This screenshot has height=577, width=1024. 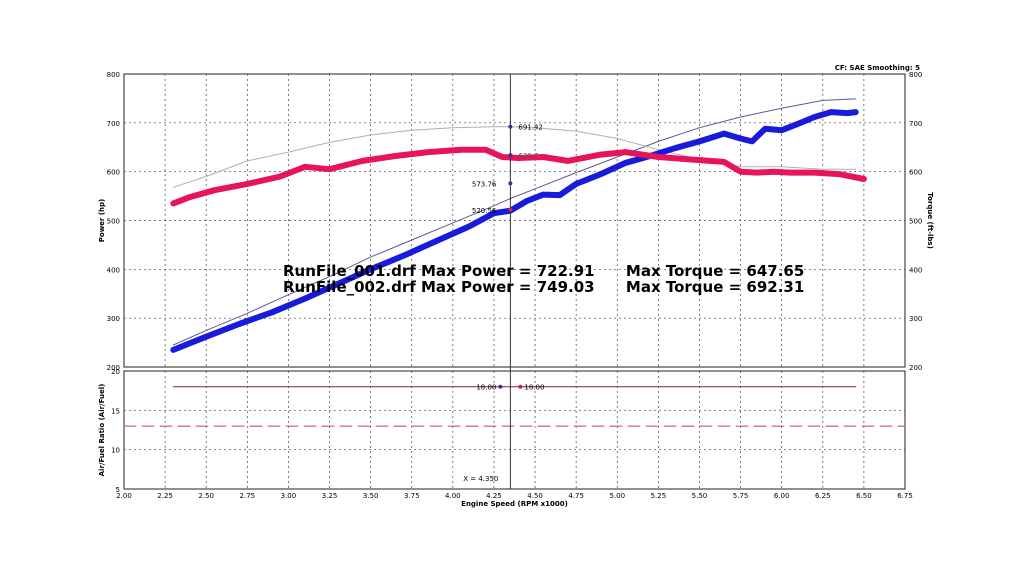 I want to click on cursor-value-label: 691.42, so click(x=530, y=128).